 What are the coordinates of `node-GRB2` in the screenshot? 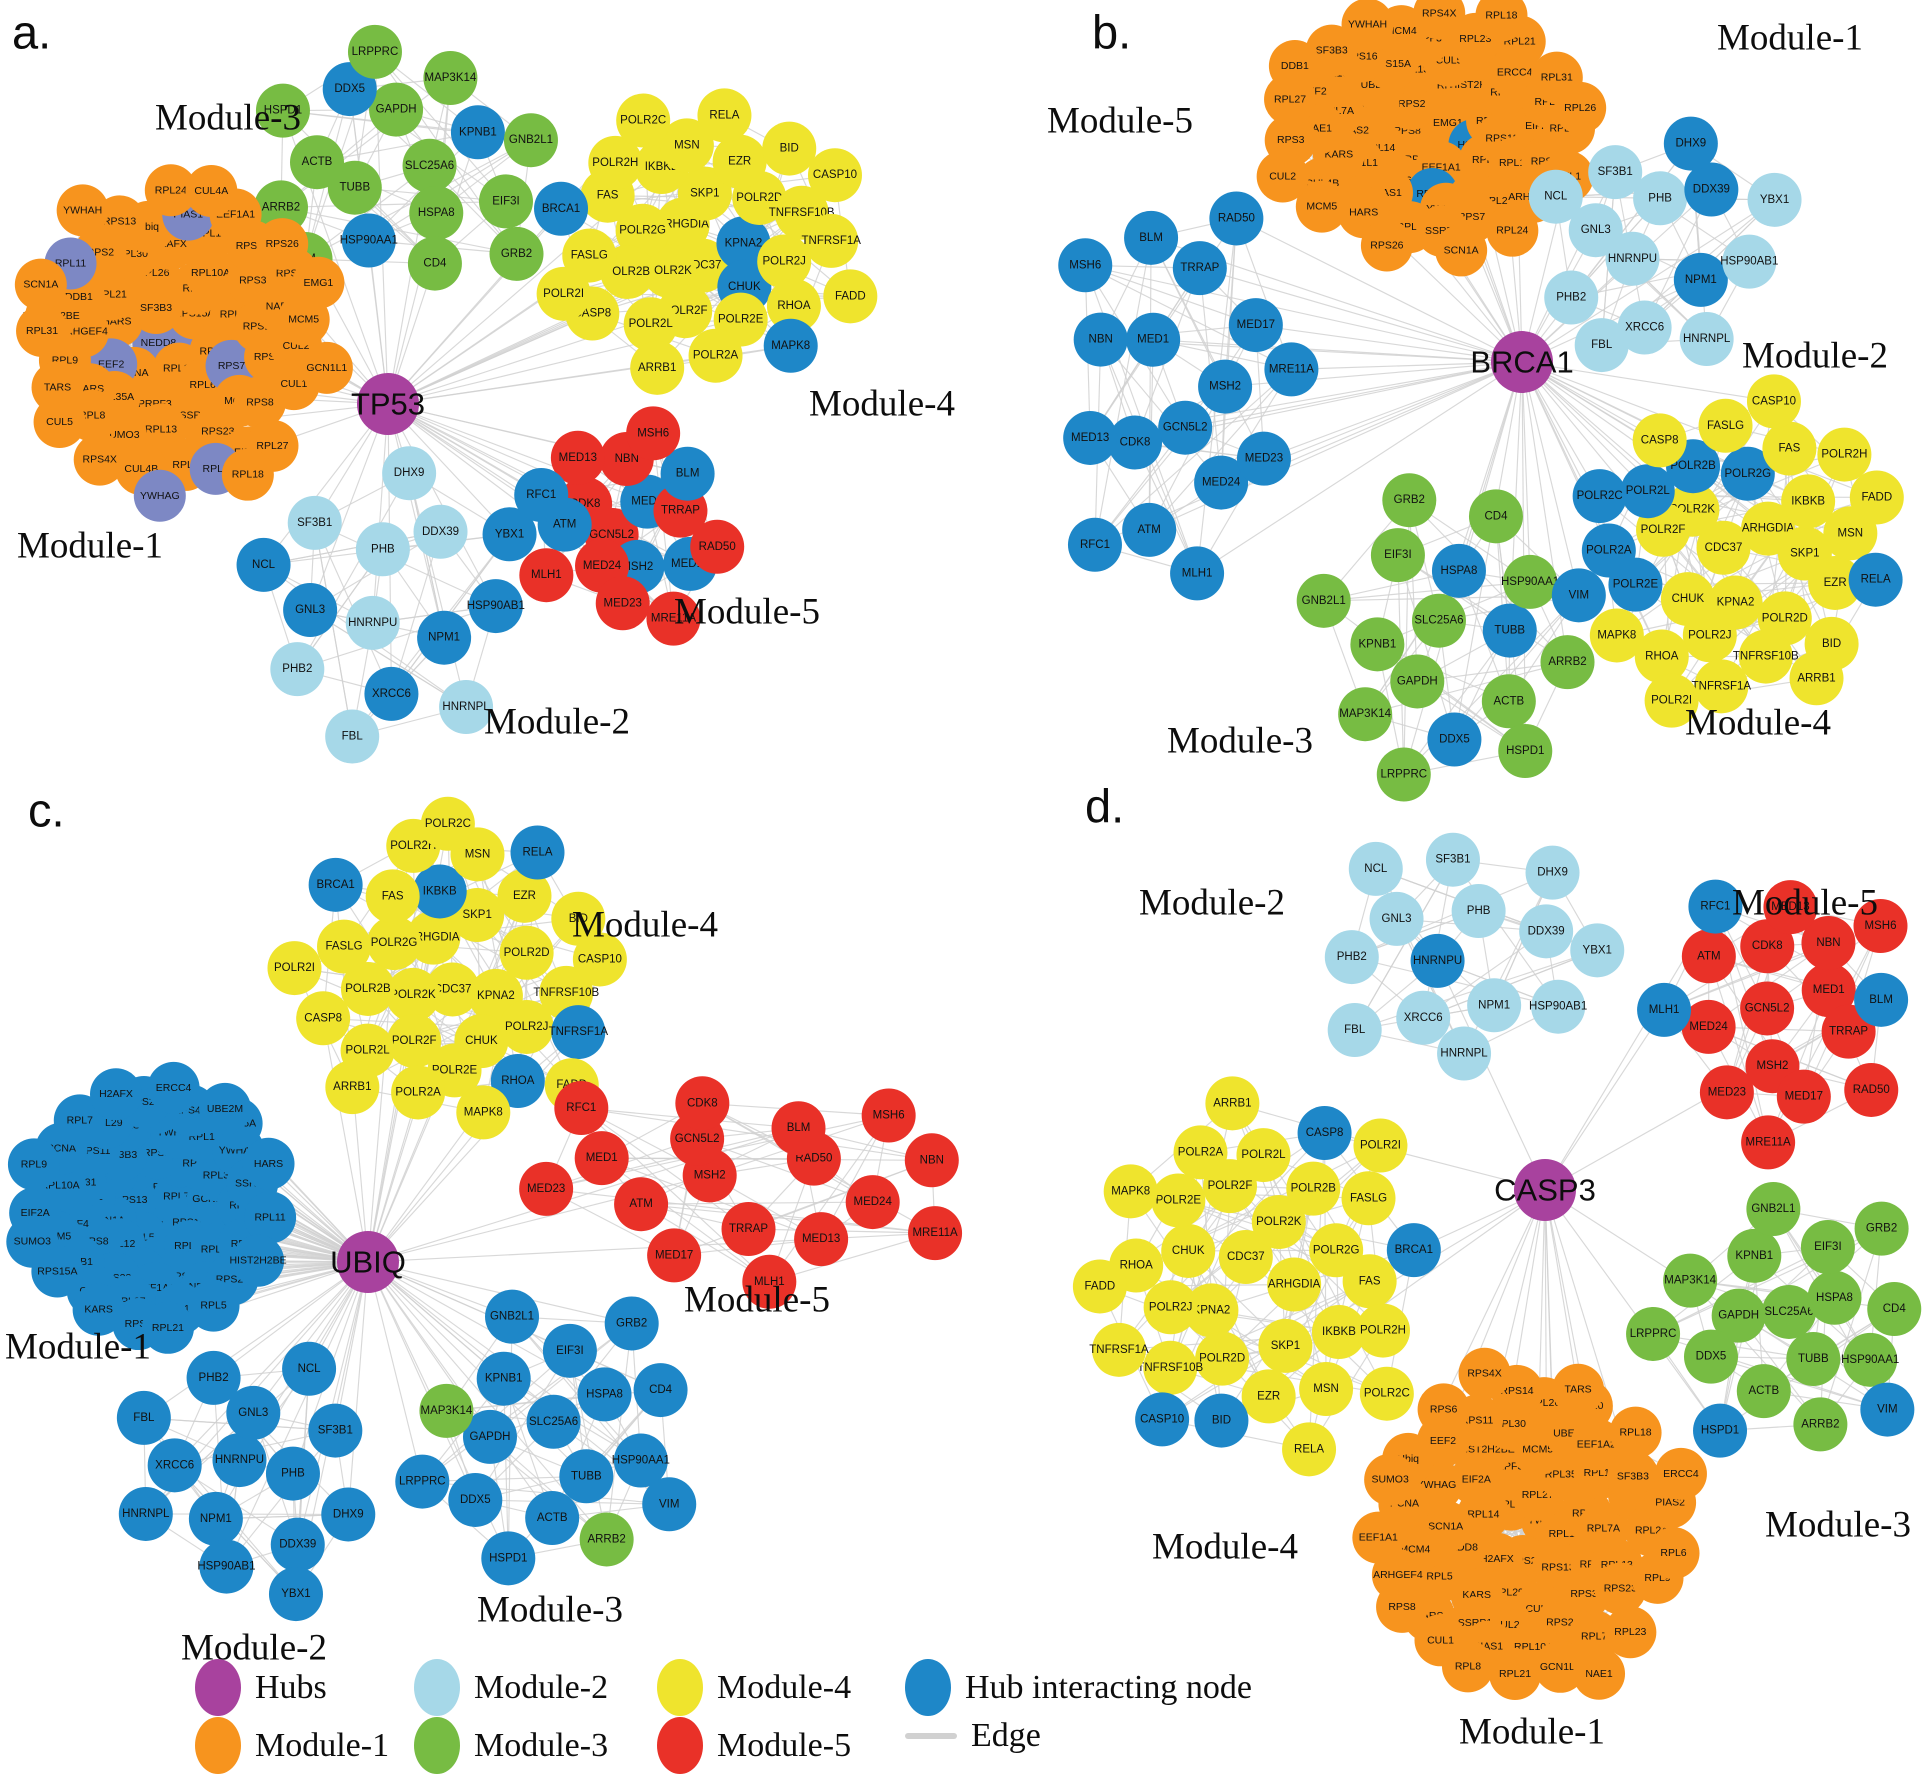 It's located at (1409, 500).